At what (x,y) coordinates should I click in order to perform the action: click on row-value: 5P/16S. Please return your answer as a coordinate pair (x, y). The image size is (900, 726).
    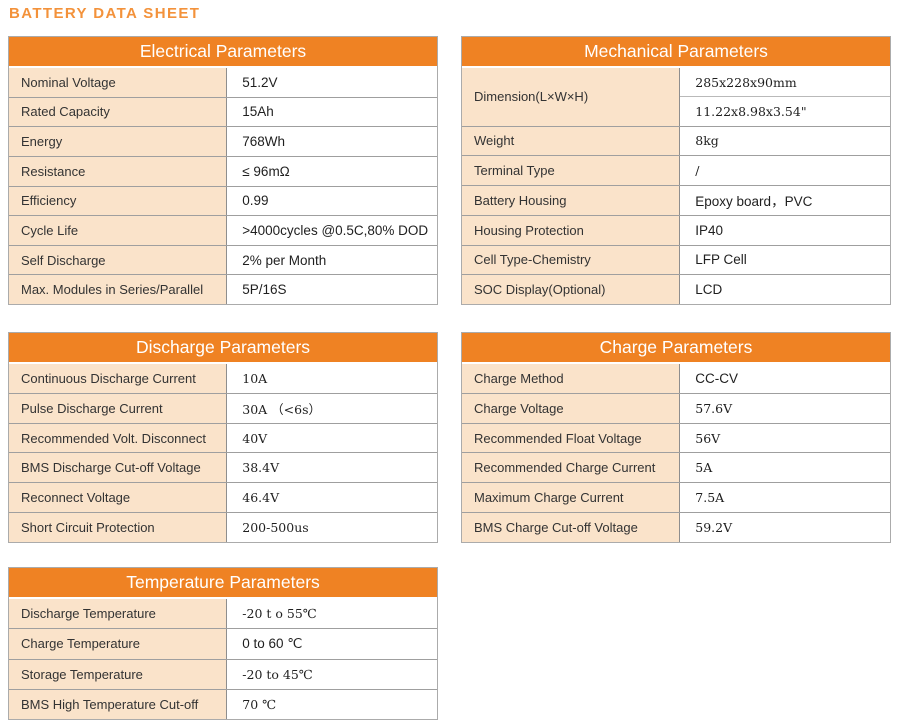
    Looking at the image, I should click on (264, 290).